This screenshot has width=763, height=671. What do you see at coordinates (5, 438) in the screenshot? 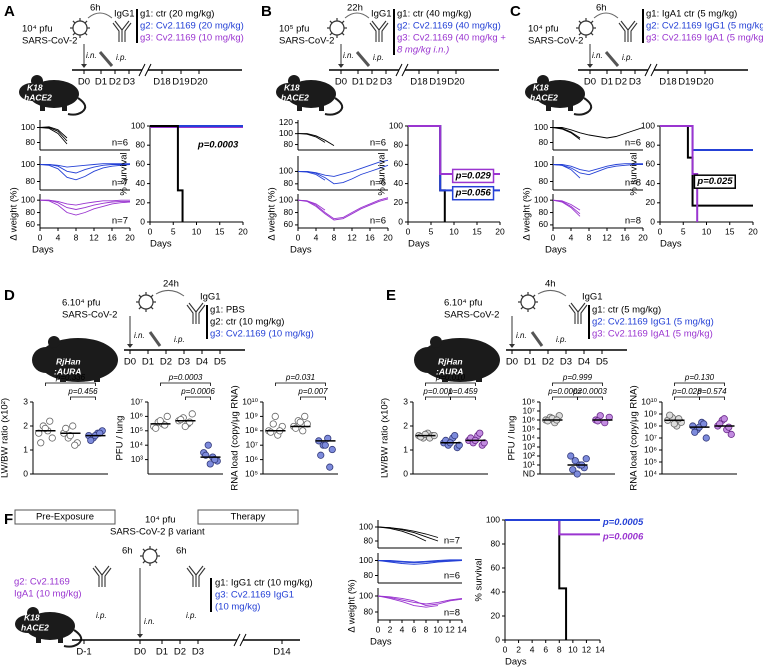
I see `y-axis-label: LW/BW ratio (x10²)` at bounding box center [5, 438].